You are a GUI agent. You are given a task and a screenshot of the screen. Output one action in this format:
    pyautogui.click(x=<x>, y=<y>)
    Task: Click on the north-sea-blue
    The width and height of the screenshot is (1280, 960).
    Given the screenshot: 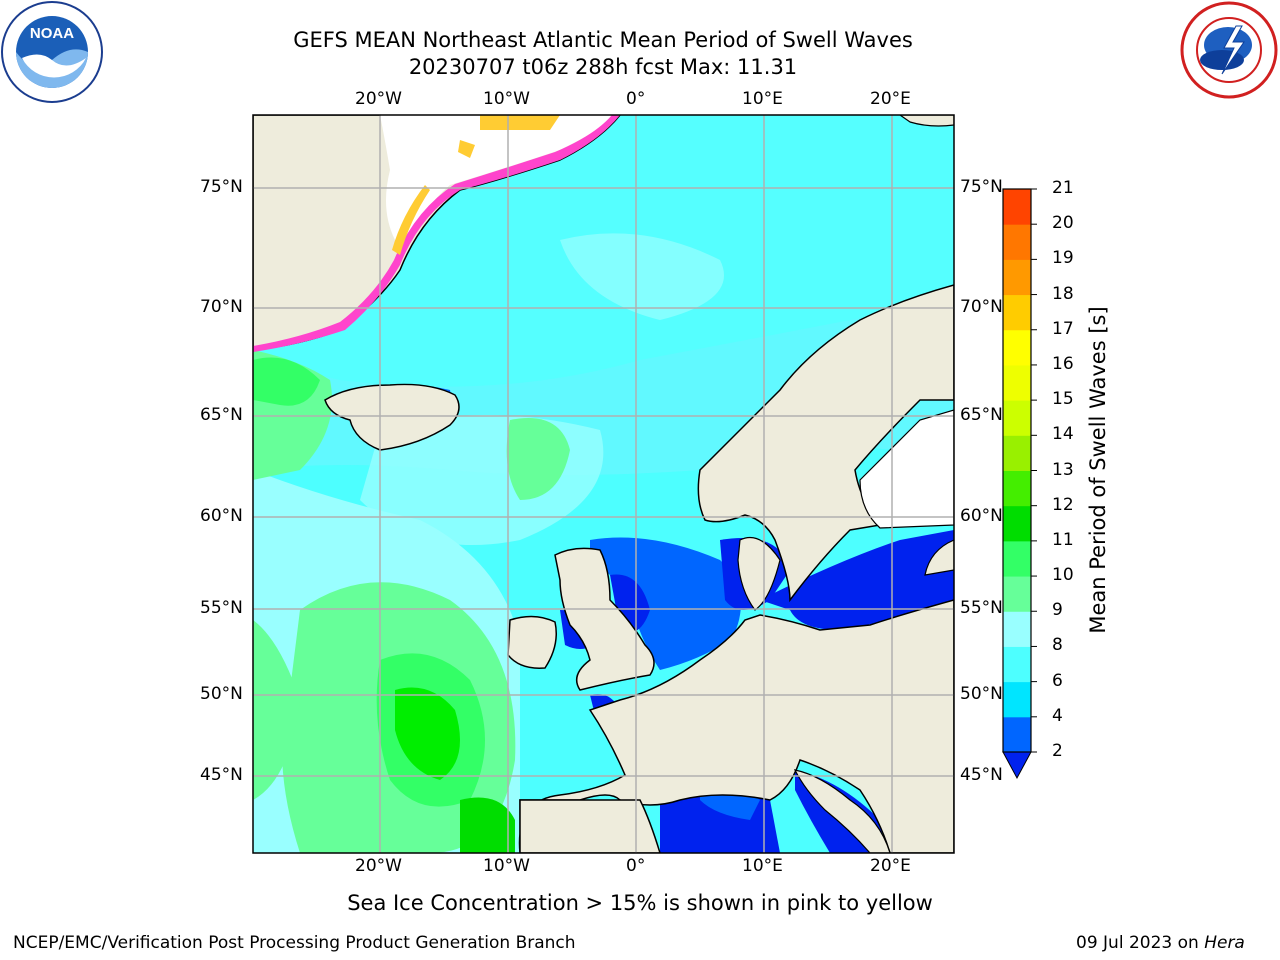 What is the action you would take?
    pyautogui.click(x=666, y=603)
    